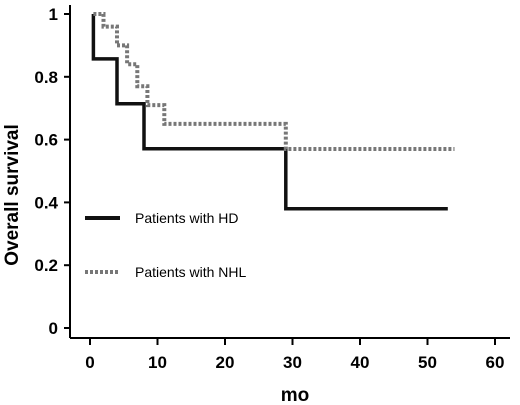 The height and width of the screenshot is (405, 520). Describe the element at coordinates (52, 171) in the screenshot. I see `y-ticks: 0 0.2 0.4 0.6 0.8 1` at that location.